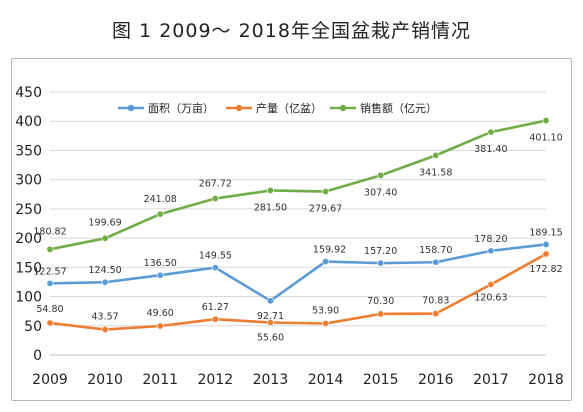 The image size is (583, 412). Describe the element at coordinates (271, 380) in the screenshot. I see `x-tick-label: 2013` at that location.